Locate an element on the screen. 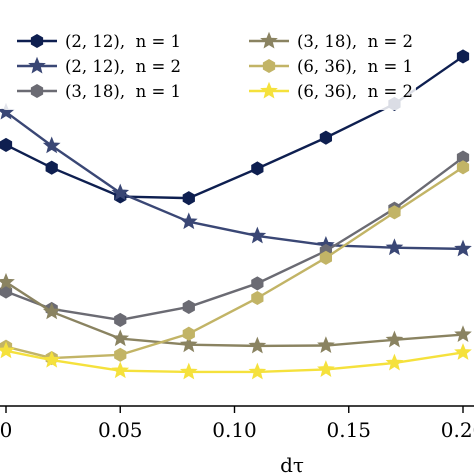 Image resolution: width=474 pixels, height=474 pixels. legend-label: (3, 18), n = 1 is located at coordinates (123, 91).